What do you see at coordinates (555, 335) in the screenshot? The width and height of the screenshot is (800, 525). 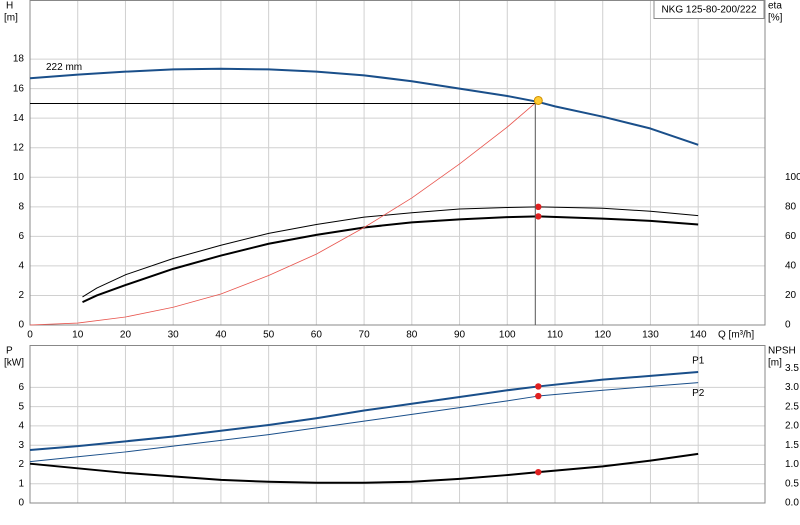 I see `x-tick-label: 110` at bounding box center [555, 335].